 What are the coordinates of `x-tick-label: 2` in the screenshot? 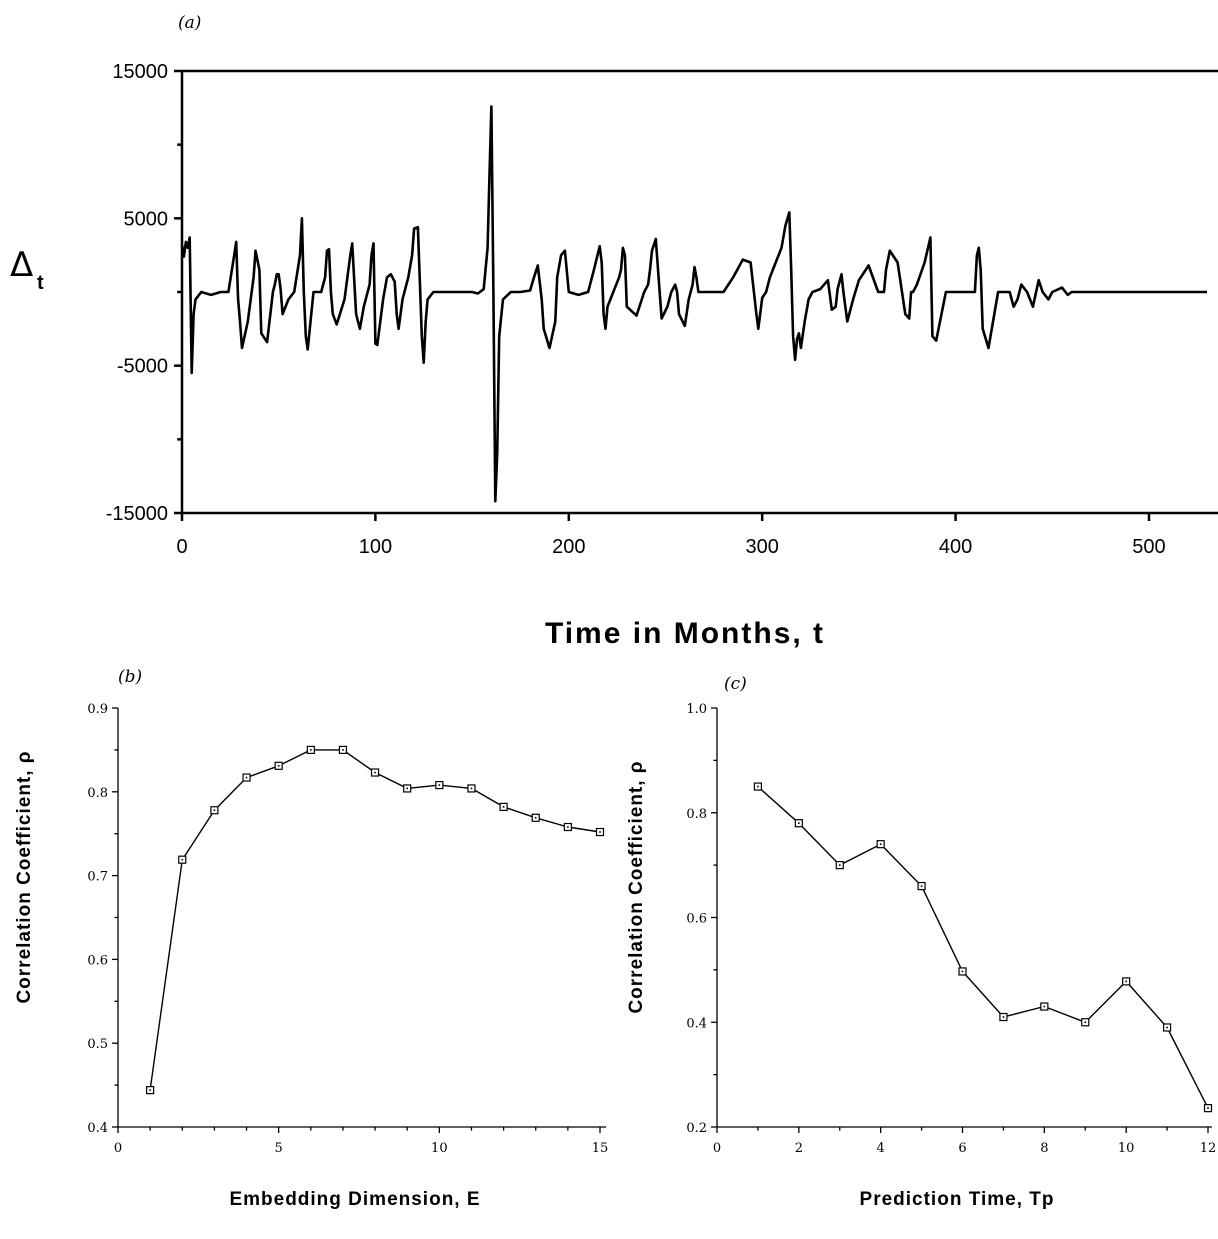 It's located at (799, 1148).